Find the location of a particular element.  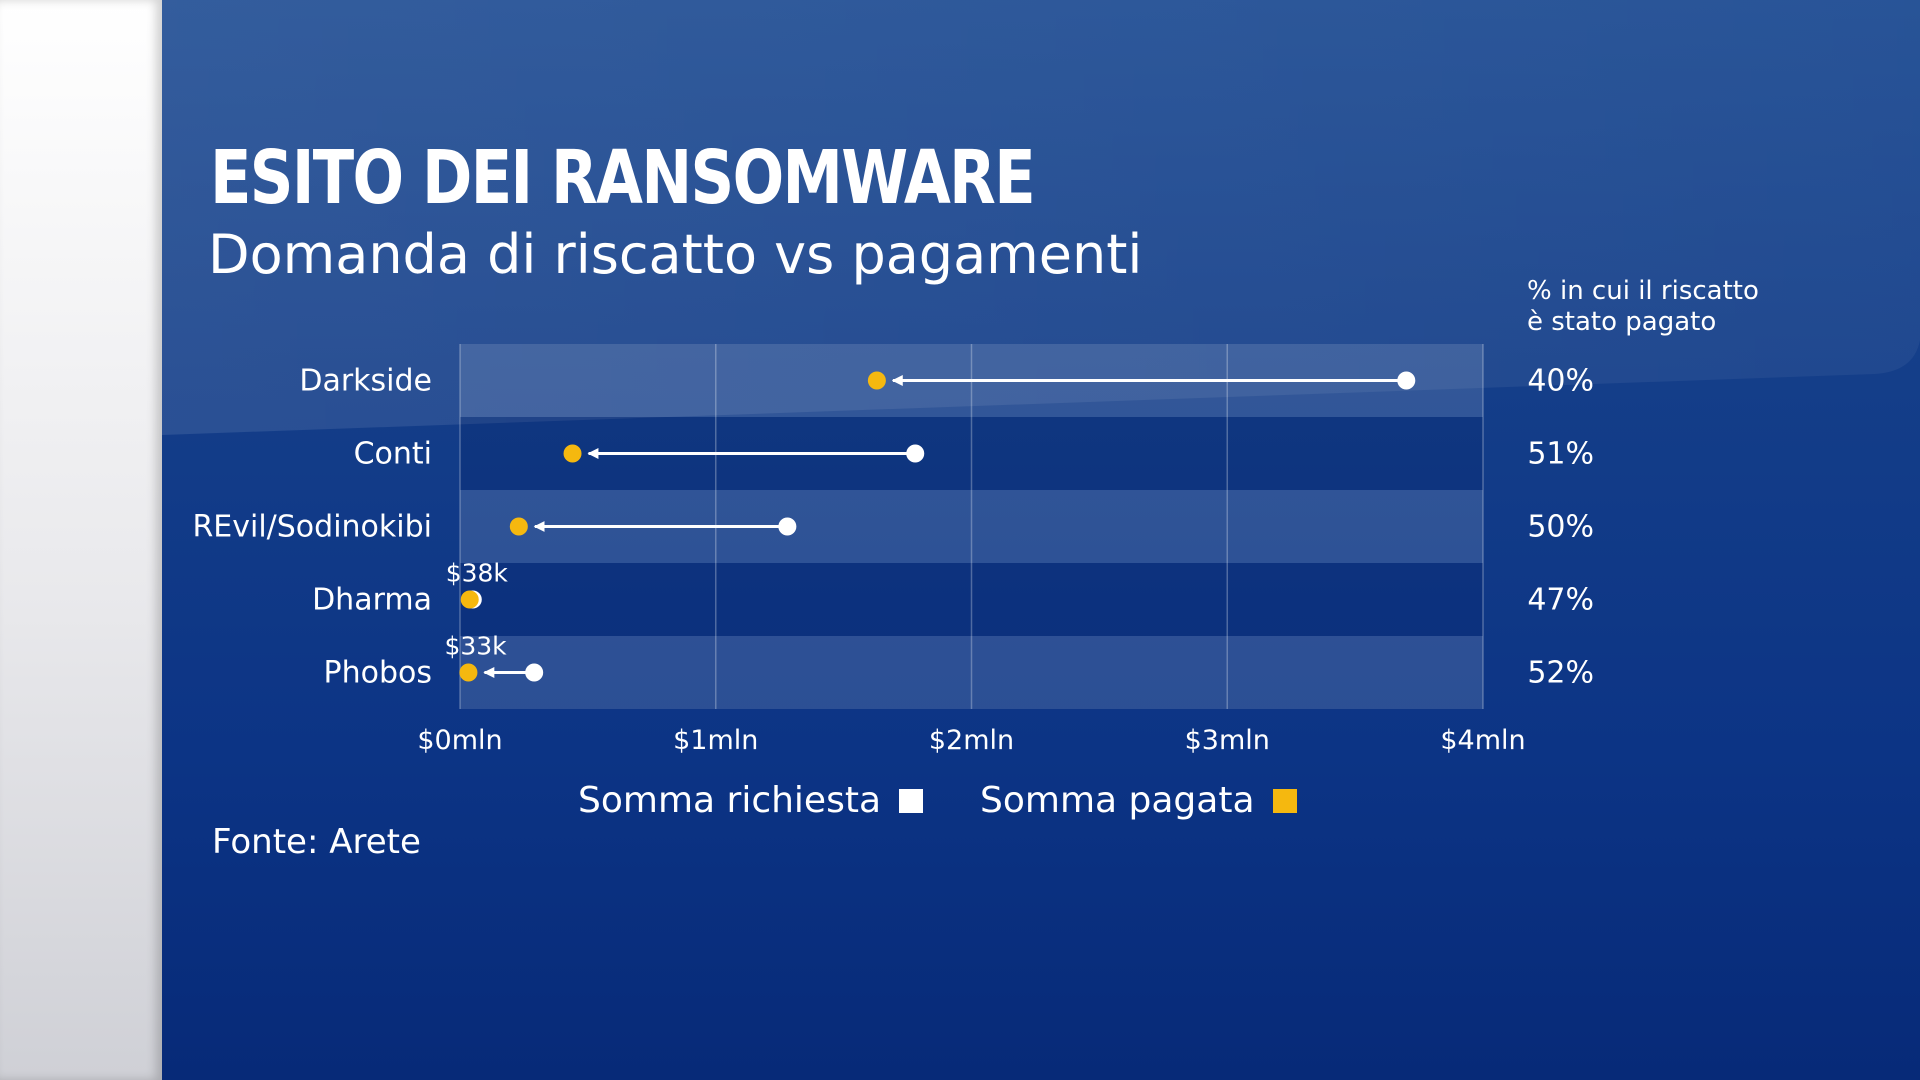

percent-heading-line-2: è stato pagato is located at coordinates (1622, 322).